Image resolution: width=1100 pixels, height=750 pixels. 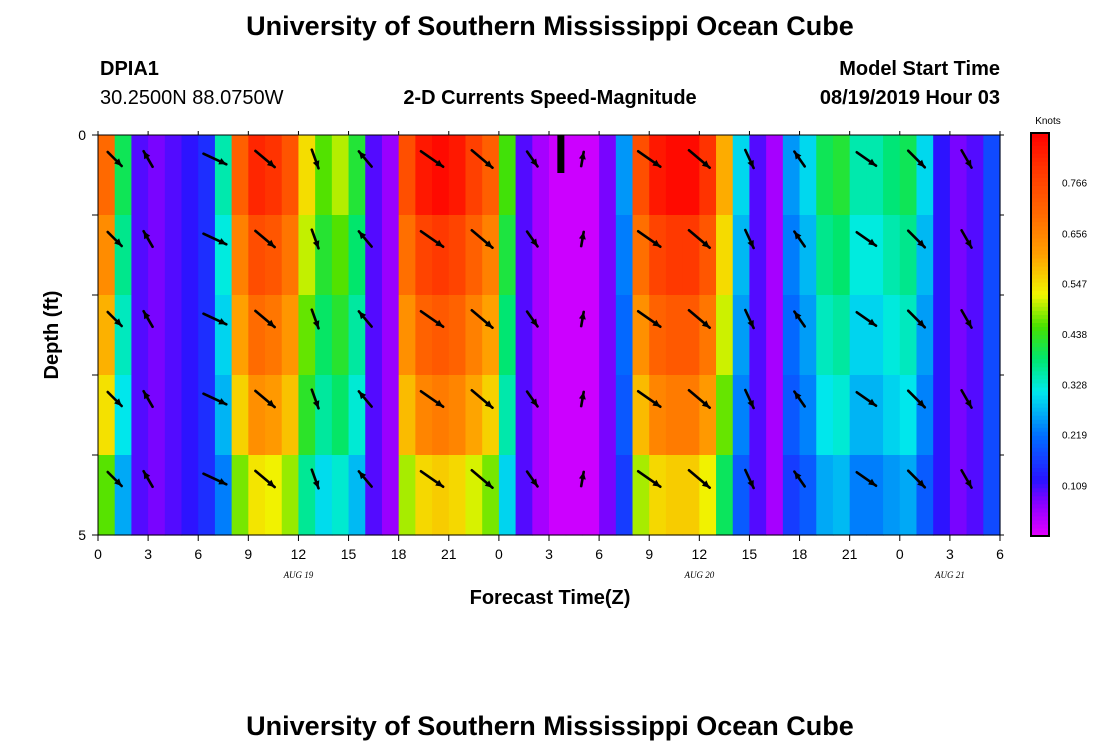 I want to click on x-tick-label: 12, so click(x=299, y=554).